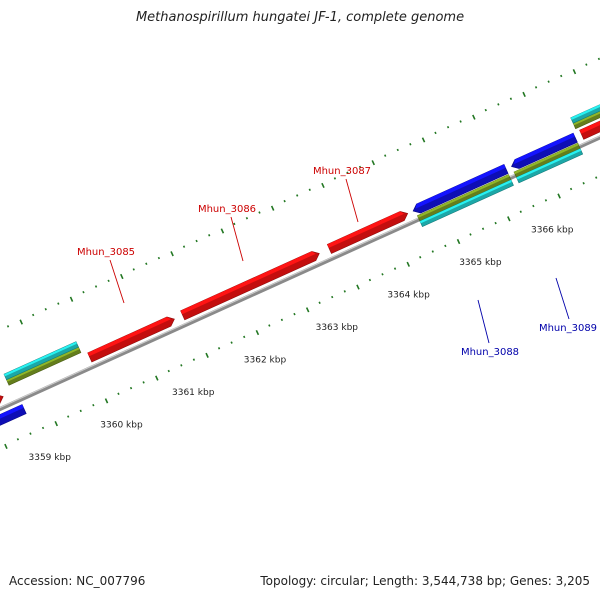 Image resolution: width=600 pixels, height=600 pixels. Describe the element at coordinates (121, 425) in the screenshot. I see `scale-label: 3360 kbp` at that location.